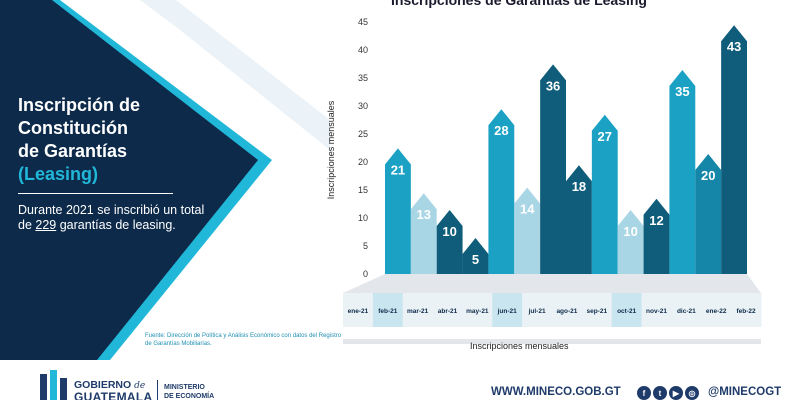  What do you see at coordinates (734, 46) in the screenshot?
I see `bar-value-label: 43` at bounding box center [734, 46].